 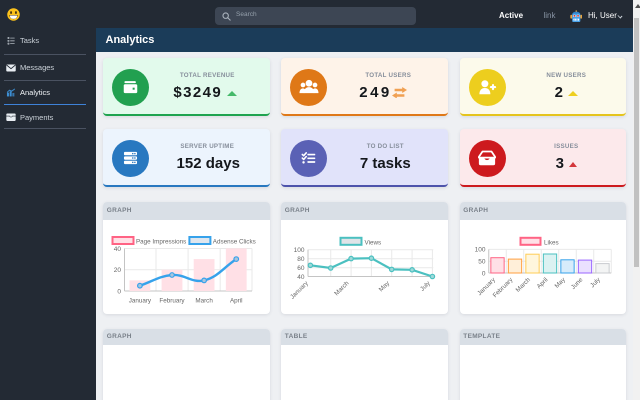 What do you see at coordinates (576, 283) in the screenshot?
I see `svg-text: June` at bounding box center [576, 283].